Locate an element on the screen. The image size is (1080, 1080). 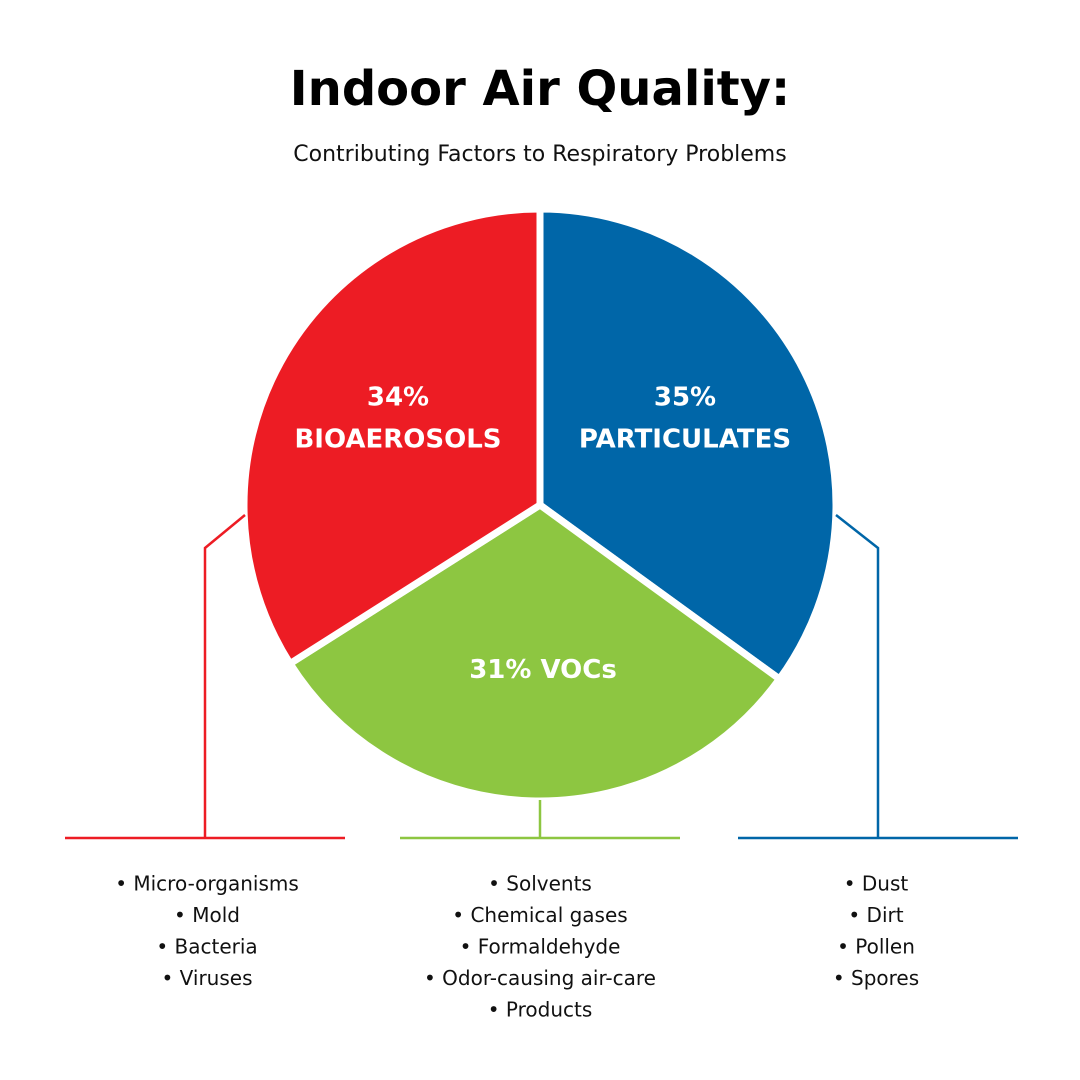
slice-label: 31% VOCs is located at coordinates (543, 670).